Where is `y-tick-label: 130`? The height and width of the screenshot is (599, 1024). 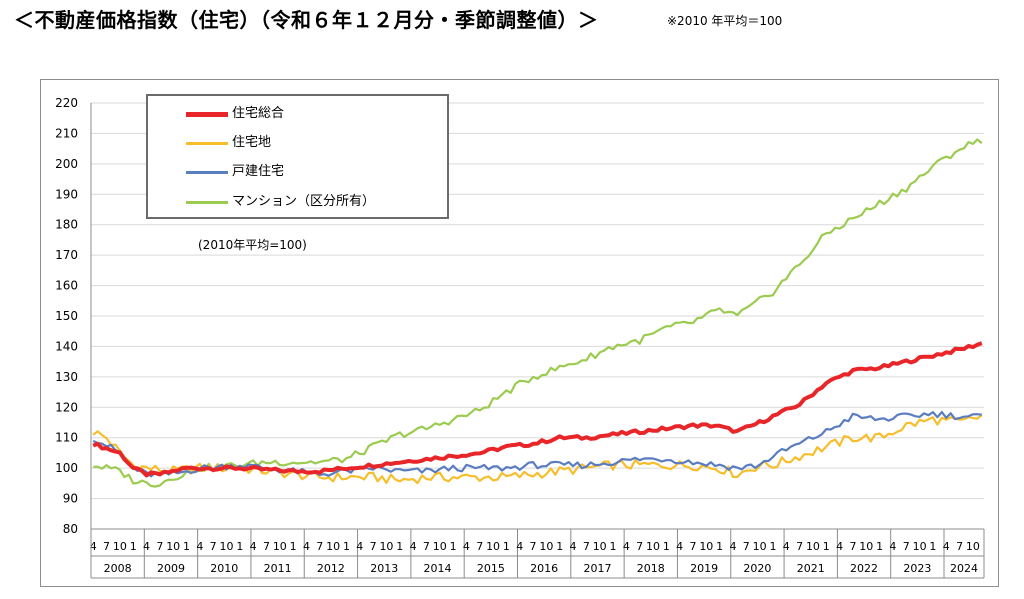 y-tick-label: 130 is located at coordinates (66, 377).